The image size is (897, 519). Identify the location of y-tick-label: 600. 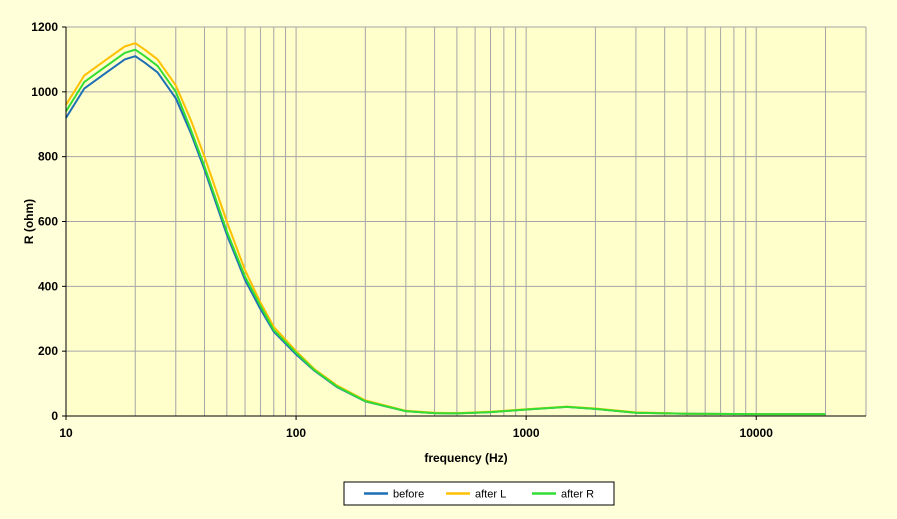
(48, 222).